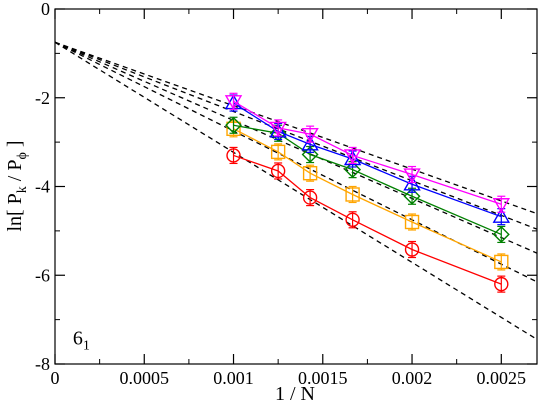 Image resolution: width=540 pixels, height=403 pixels. What do you see at coordinates (22, 155) in the screenshot?
I see `ylabel-sub-phi: ϕ` at bounding box center [22, 155].